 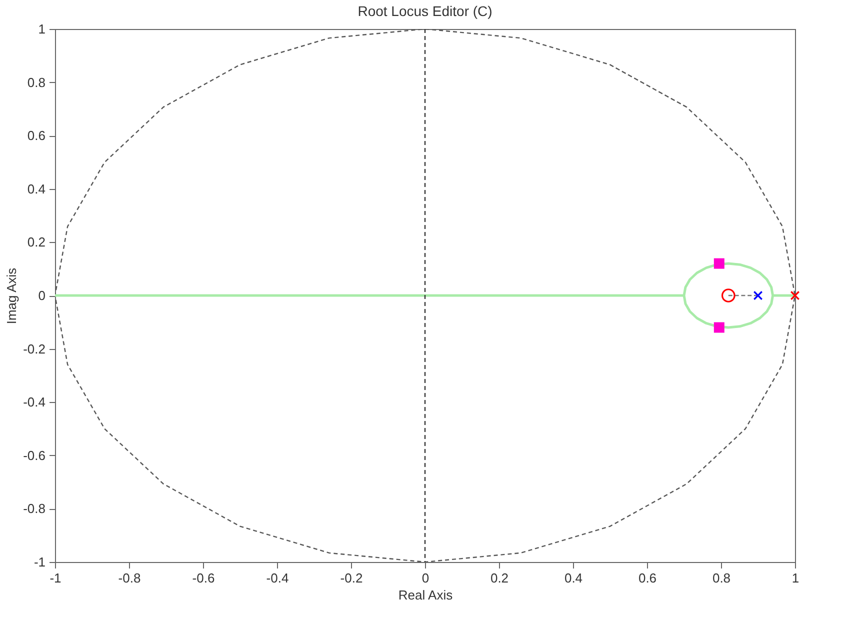 What do you see at coordinates (721, 578) in the screenshot?
I see `x-tick-label: 0.8` at bounding box center [721, 578].